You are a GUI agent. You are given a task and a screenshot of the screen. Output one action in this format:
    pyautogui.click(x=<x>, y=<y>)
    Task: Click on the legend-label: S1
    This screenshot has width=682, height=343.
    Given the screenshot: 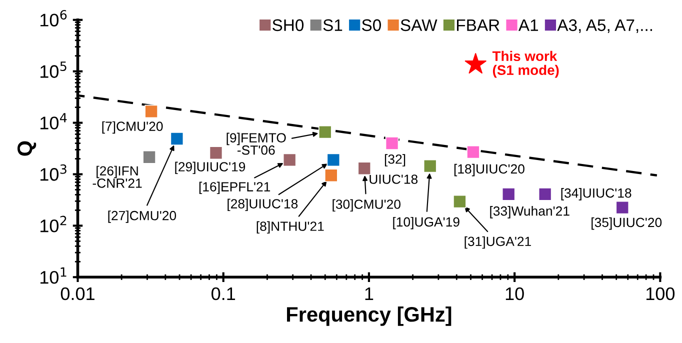 What is the action you would take?
    pyautogui.click(x=332, y=25)
    